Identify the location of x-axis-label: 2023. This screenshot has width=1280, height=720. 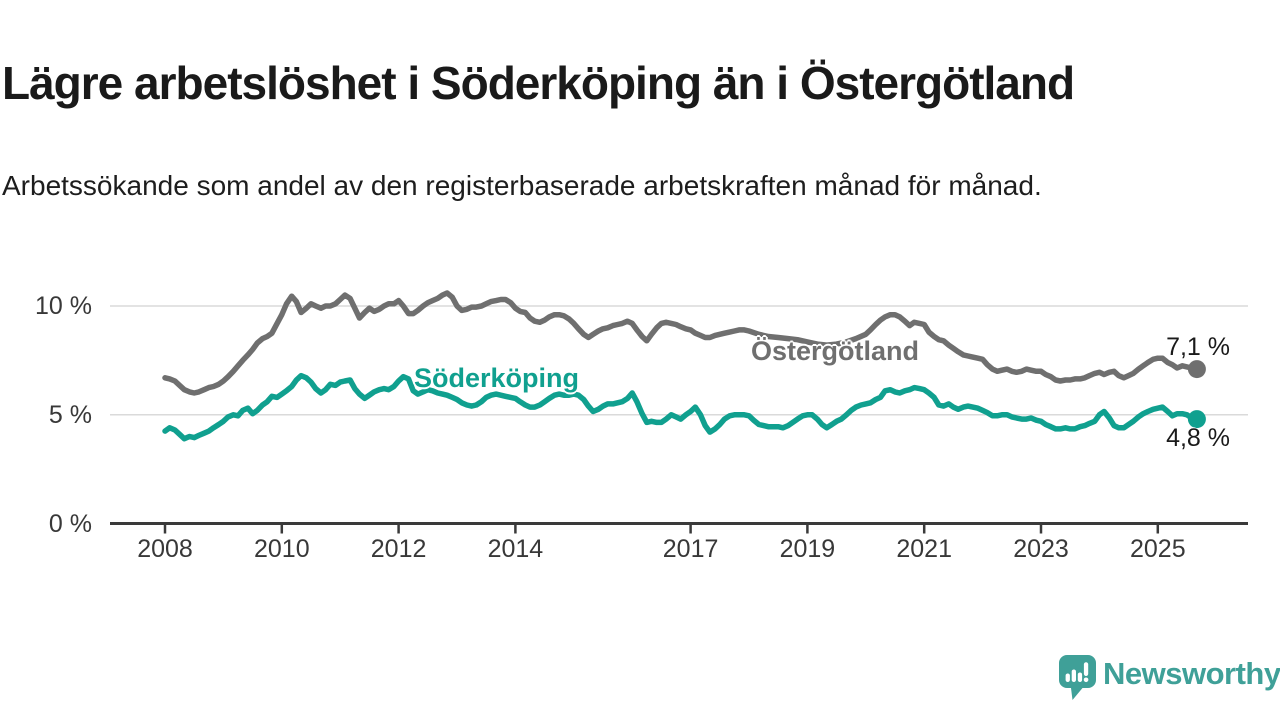
(1041, 549).